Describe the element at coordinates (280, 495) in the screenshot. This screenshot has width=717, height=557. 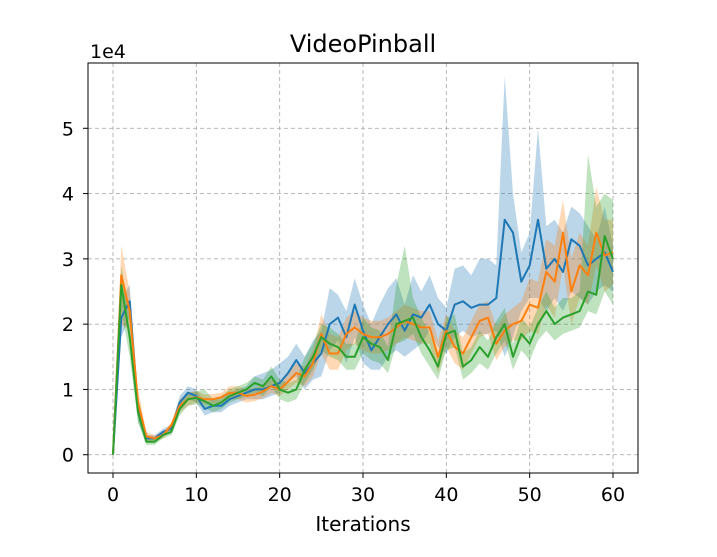
I see `x-tick-label: 20` at that location.